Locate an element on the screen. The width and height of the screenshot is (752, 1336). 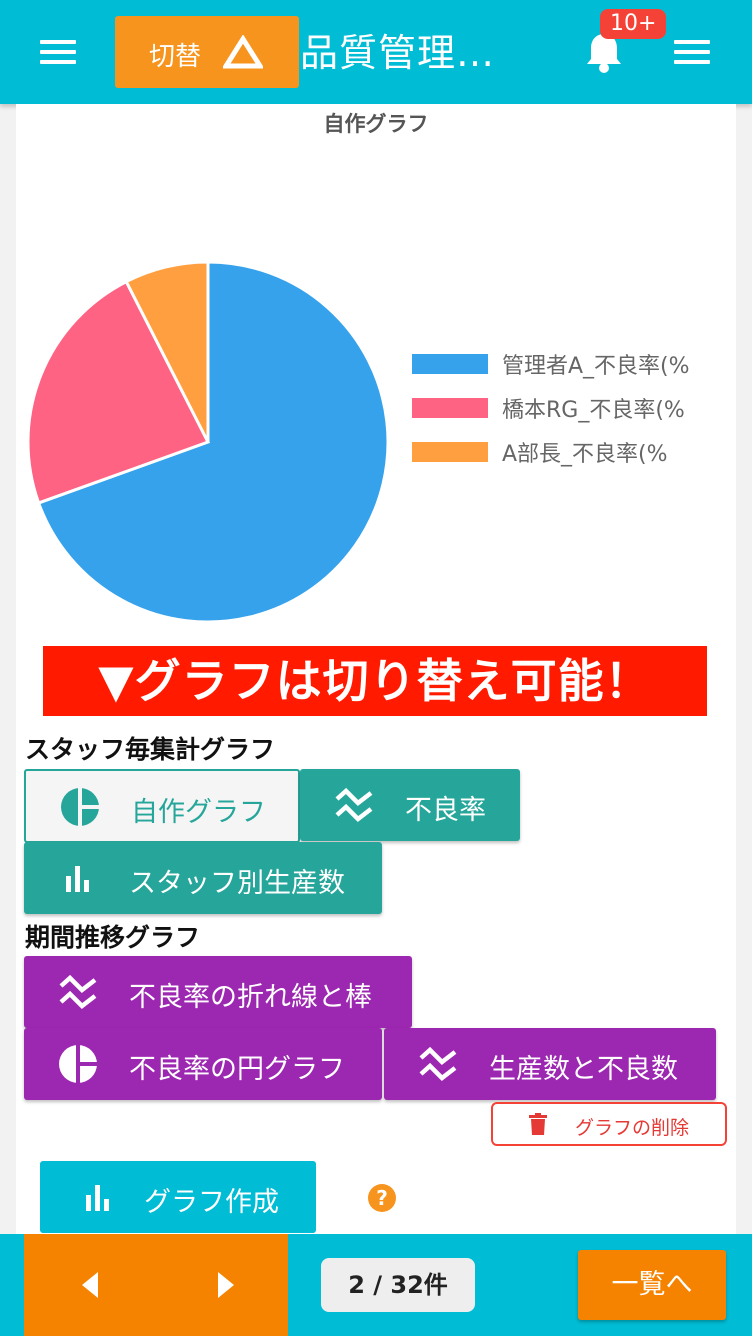
pager-count: 2 / 32件 is located at coordinates (398, 1285).